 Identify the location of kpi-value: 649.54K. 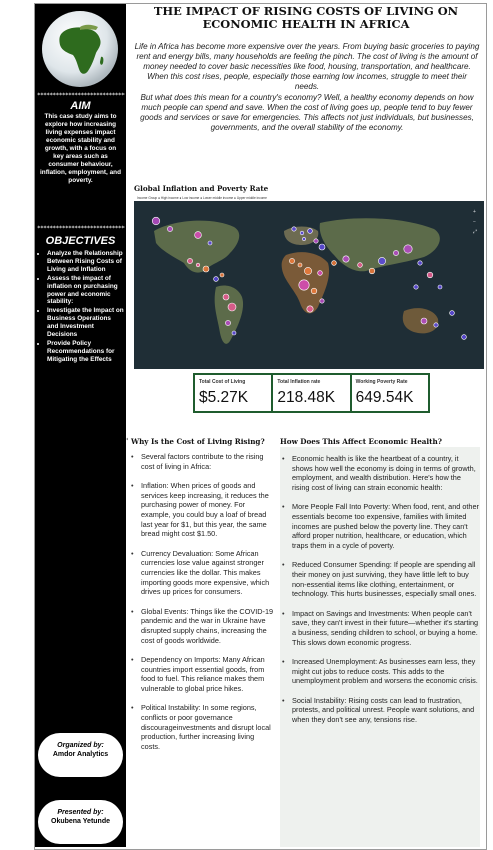
(384, 397).